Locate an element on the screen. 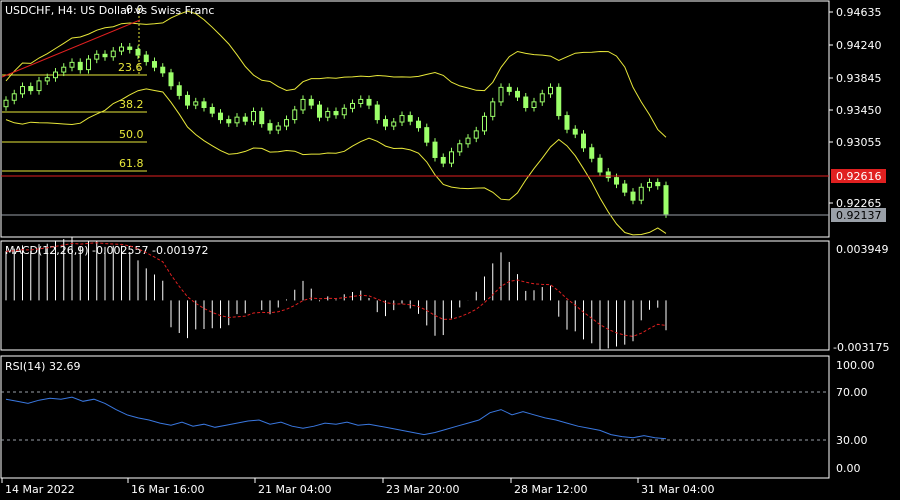  rsi-tick: 100.00 is located at coordinates (855, 365).